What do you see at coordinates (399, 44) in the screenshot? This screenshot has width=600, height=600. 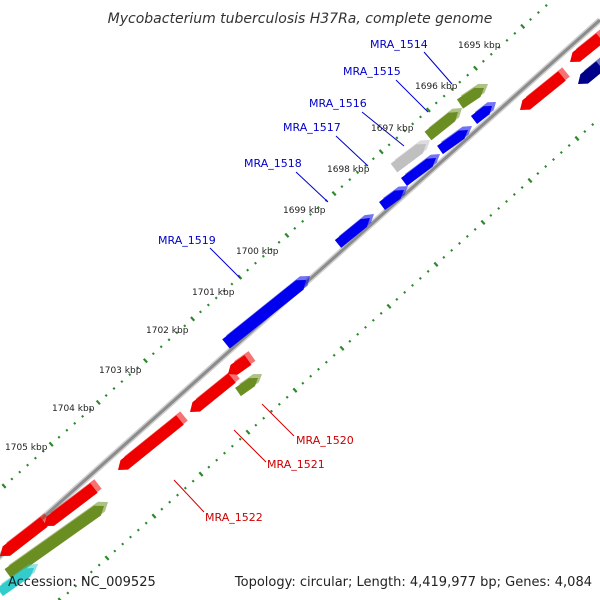 I see `gene-label-mra-1514: MRA_1514` at bounding box center [399, 44].